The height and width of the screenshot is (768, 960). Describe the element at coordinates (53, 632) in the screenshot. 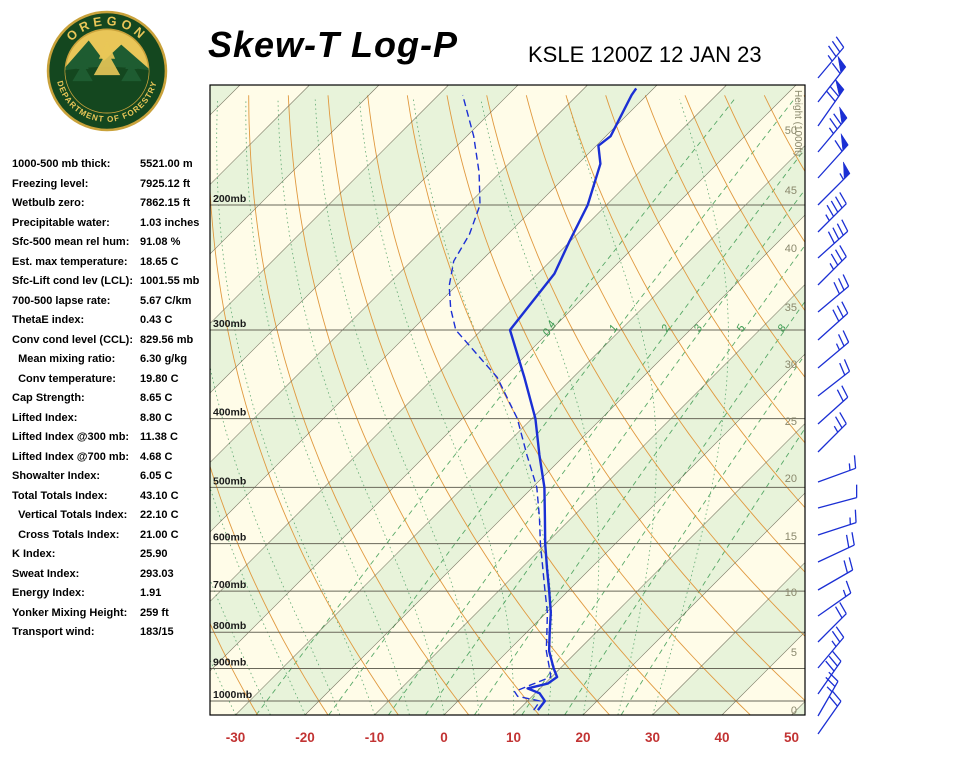

I see `stat-label: Transport wind:` at that location.